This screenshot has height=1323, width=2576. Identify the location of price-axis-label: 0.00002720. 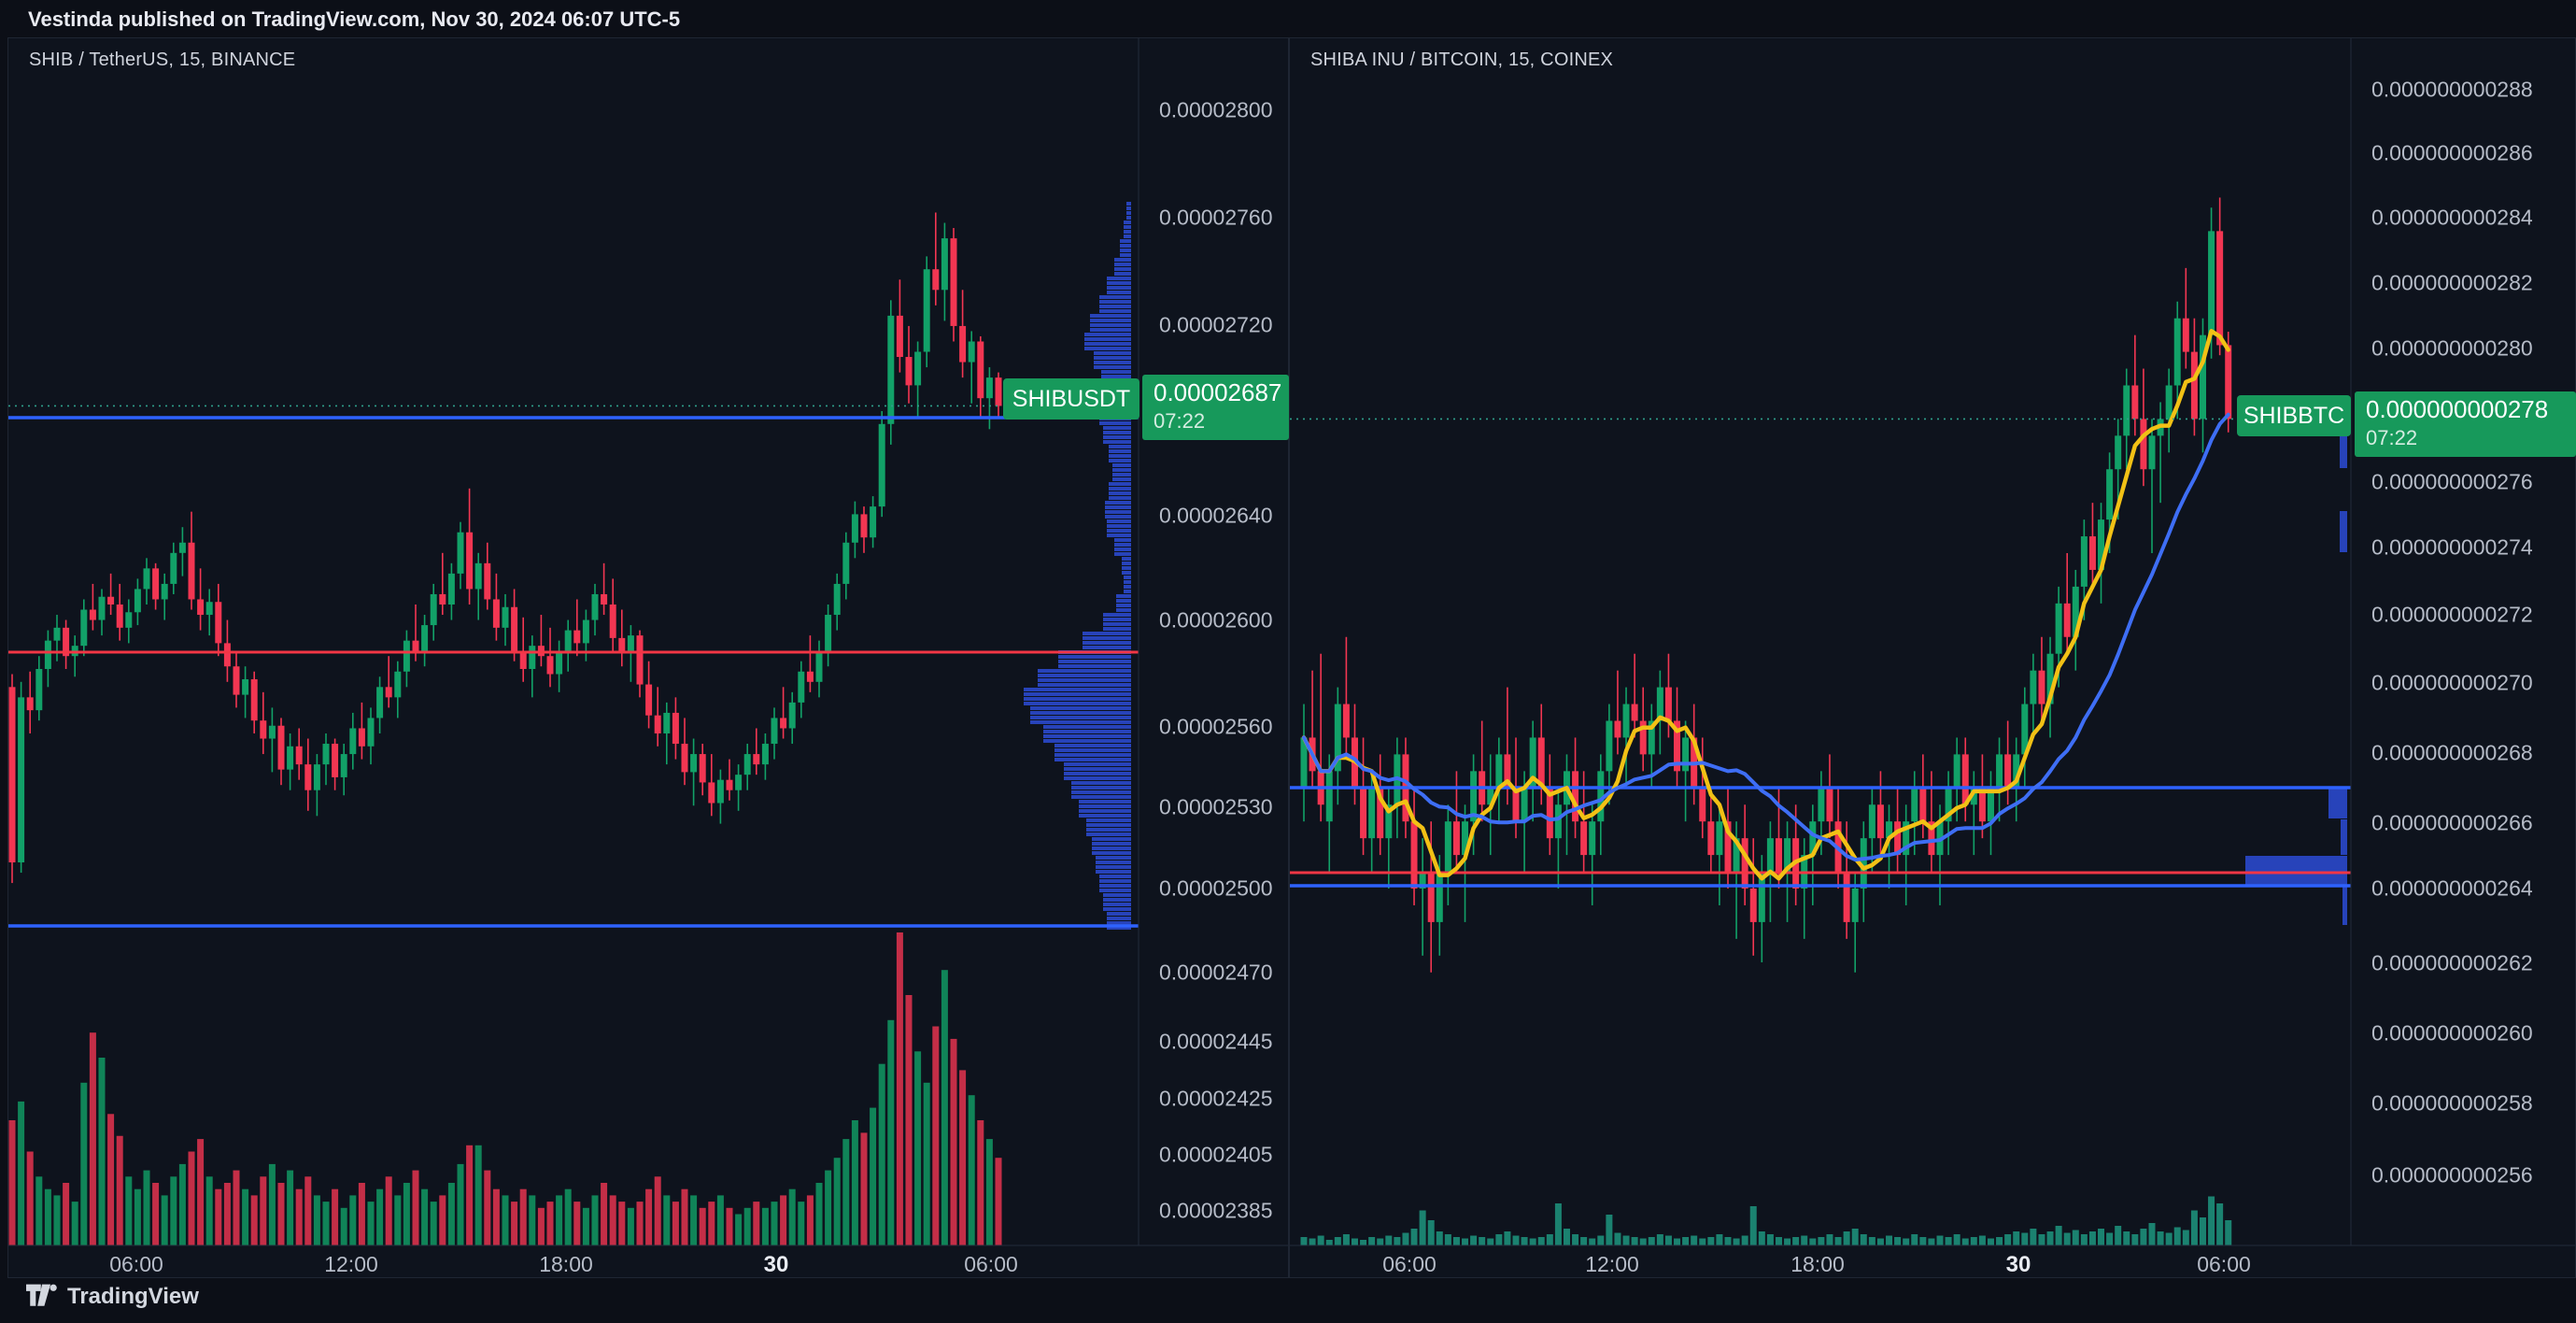
(1216, 324).